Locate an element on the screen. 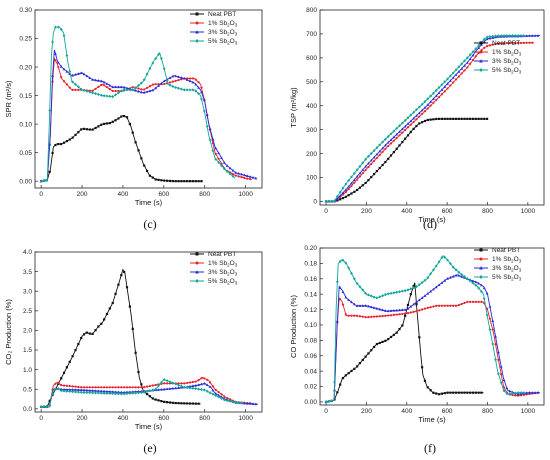 The image size is (550, 460). y-tick-label: 600 is located at coordinates (311, 58).